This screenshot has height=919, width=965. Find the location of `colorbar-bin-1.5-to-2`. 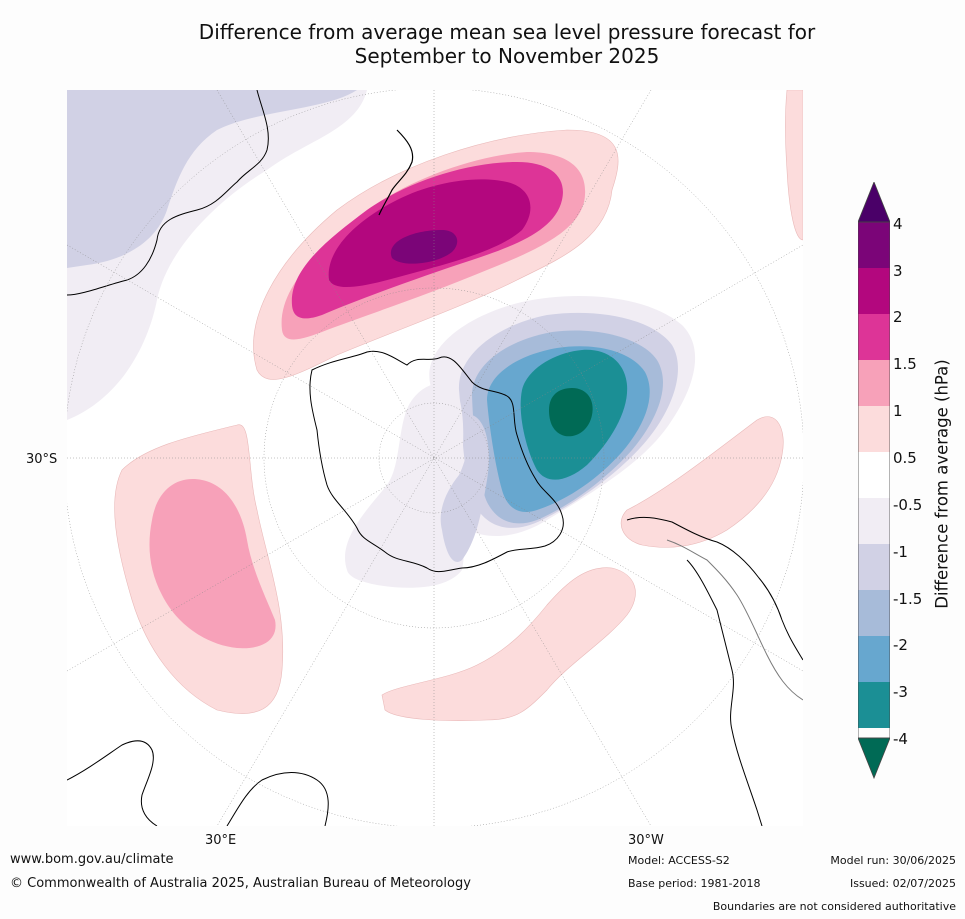

colorbar-bin-1.5-to-2 is located at coordinates (874, 337).